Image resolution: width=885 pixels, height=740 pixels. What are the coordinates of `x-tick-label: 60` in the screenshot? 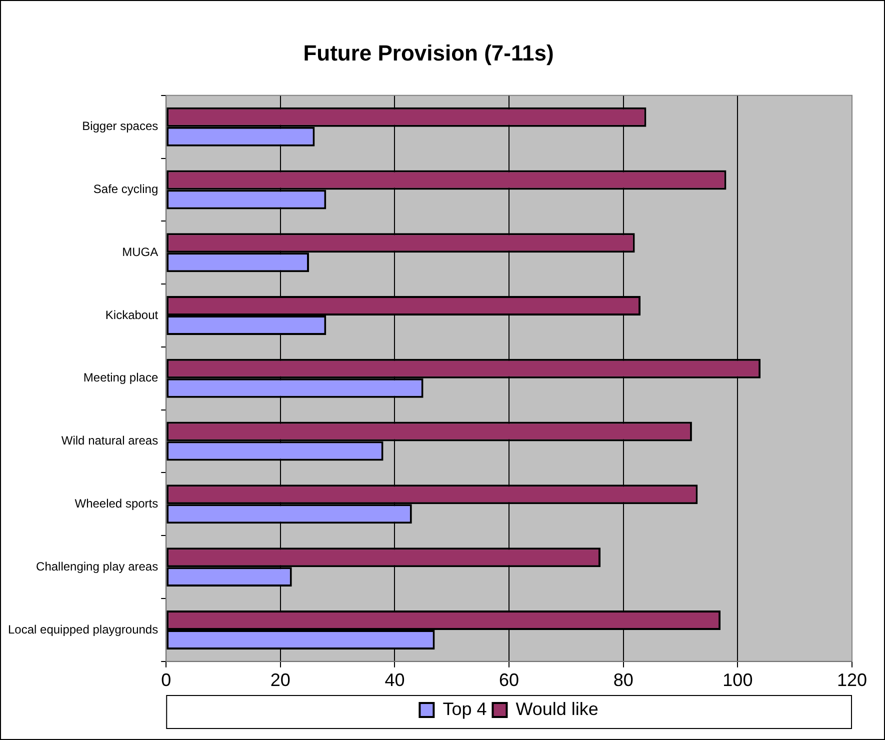 It's located at (509, 680).